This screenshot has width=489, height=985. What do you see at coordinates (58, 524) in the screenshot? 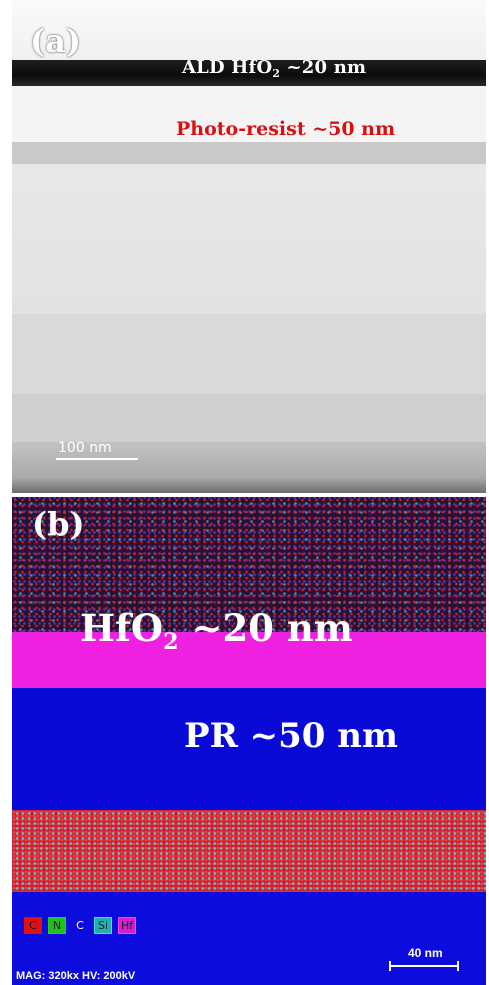
I see `panel-b-label: (b)` at bounding box center [58, 524].